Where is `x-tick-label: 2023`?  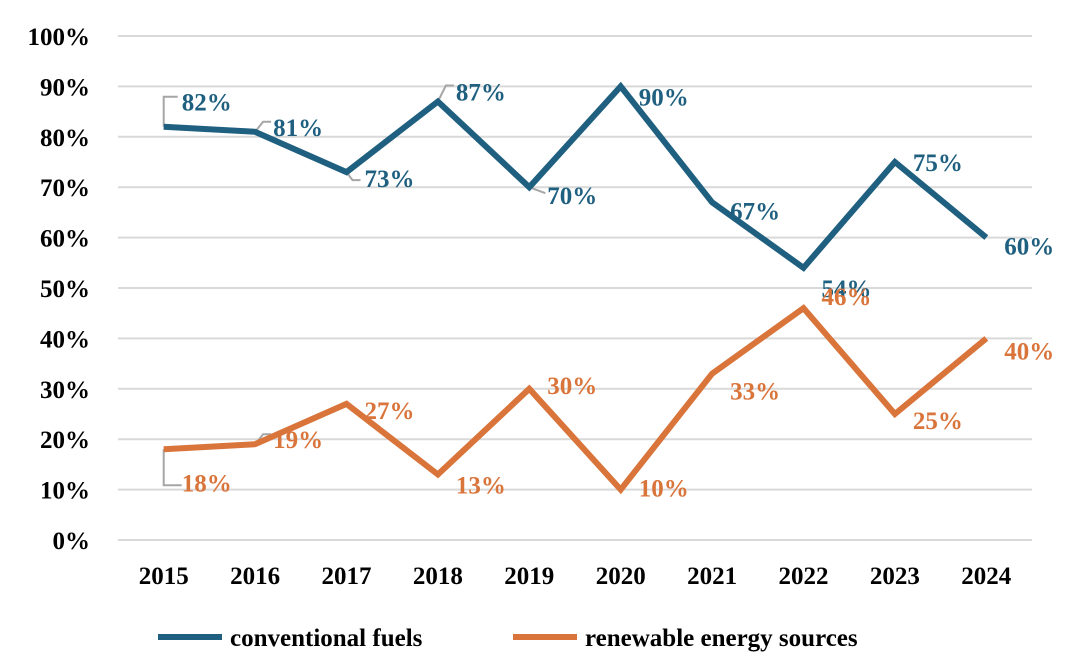
x-tick-label: 2023 is located at coordinates (895, 576).